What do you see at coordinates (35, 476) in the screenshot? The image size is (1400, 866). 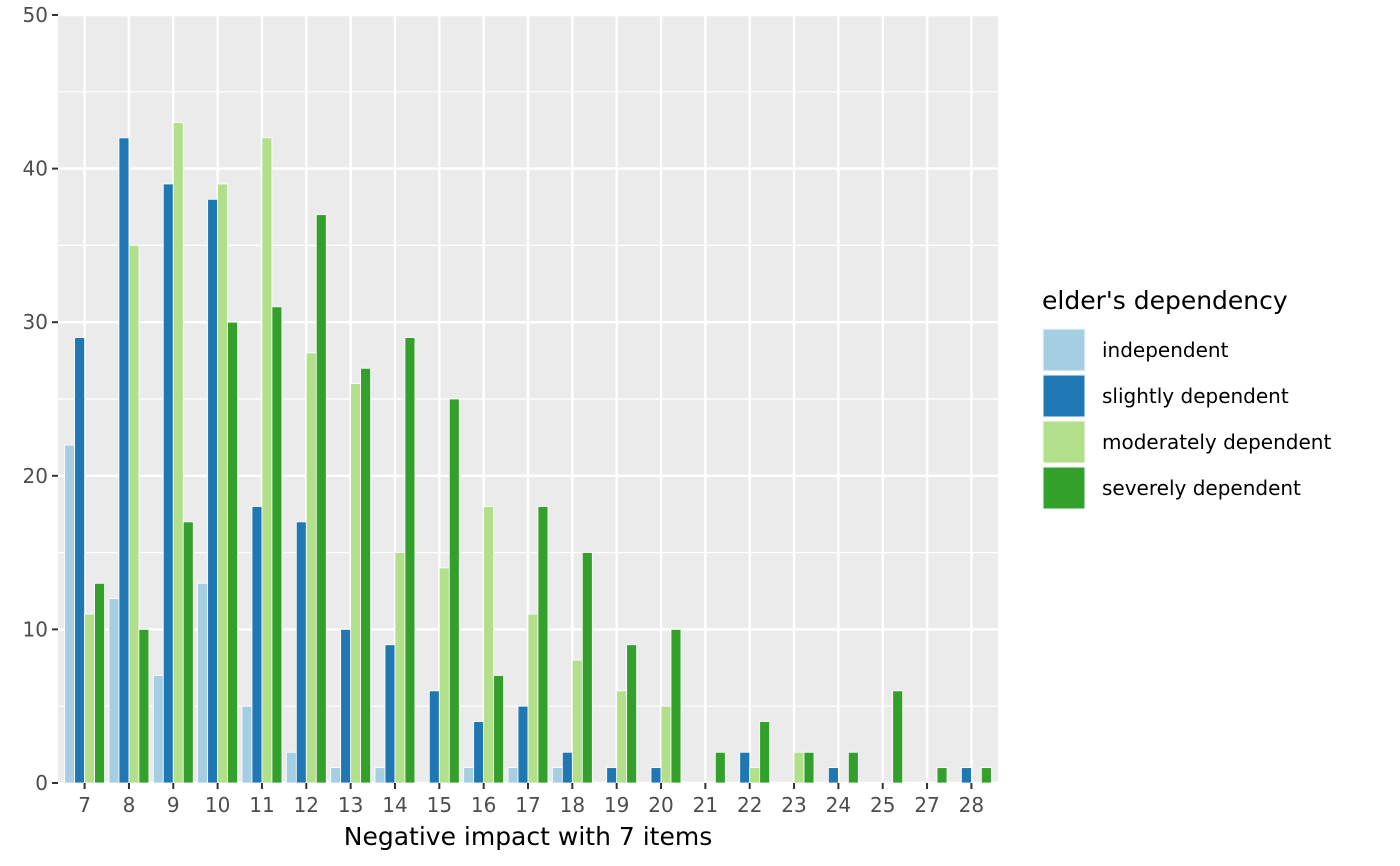 I see `y-tick-label: 20` at bounding box center [35, 476].